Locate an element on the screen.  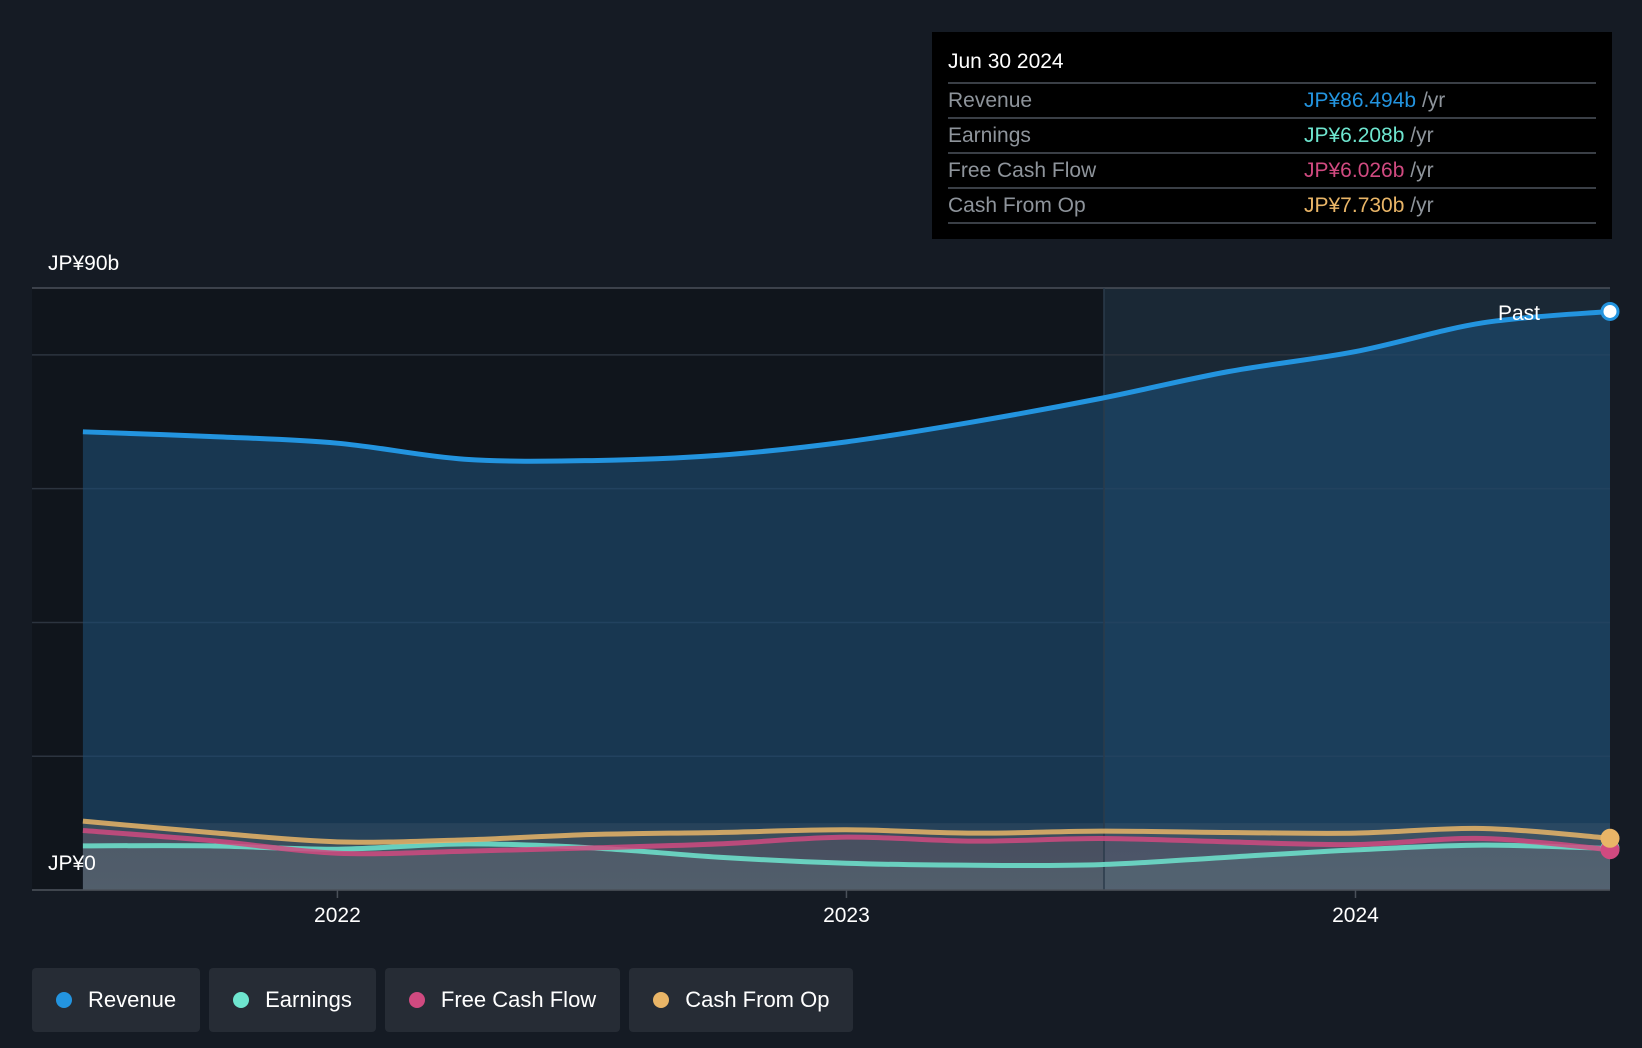
series-endpoint-revenue is located at coordinates (1610, 311).